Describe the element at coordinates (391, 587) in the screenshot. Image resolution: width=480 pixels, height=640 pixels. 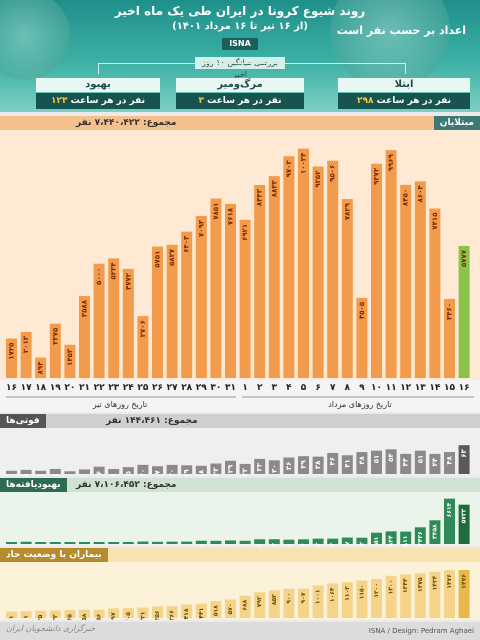
I see `bar-value-label: ۱۳۰۰` at that location.